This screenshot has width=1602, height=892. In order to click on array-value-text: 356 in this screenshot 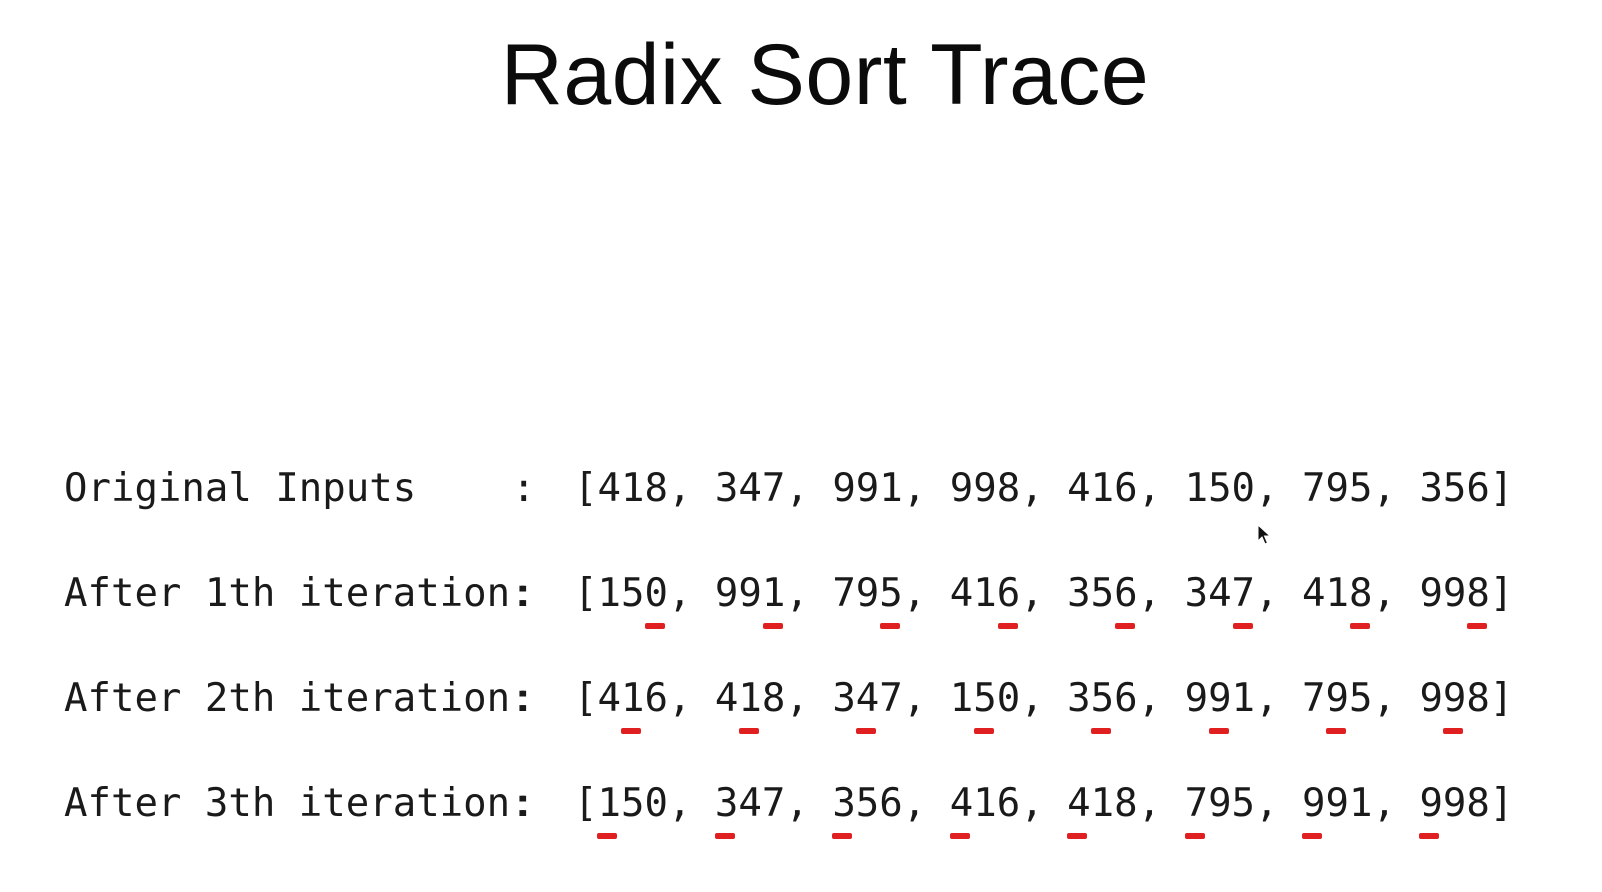, I will do `click(867, 803)`.